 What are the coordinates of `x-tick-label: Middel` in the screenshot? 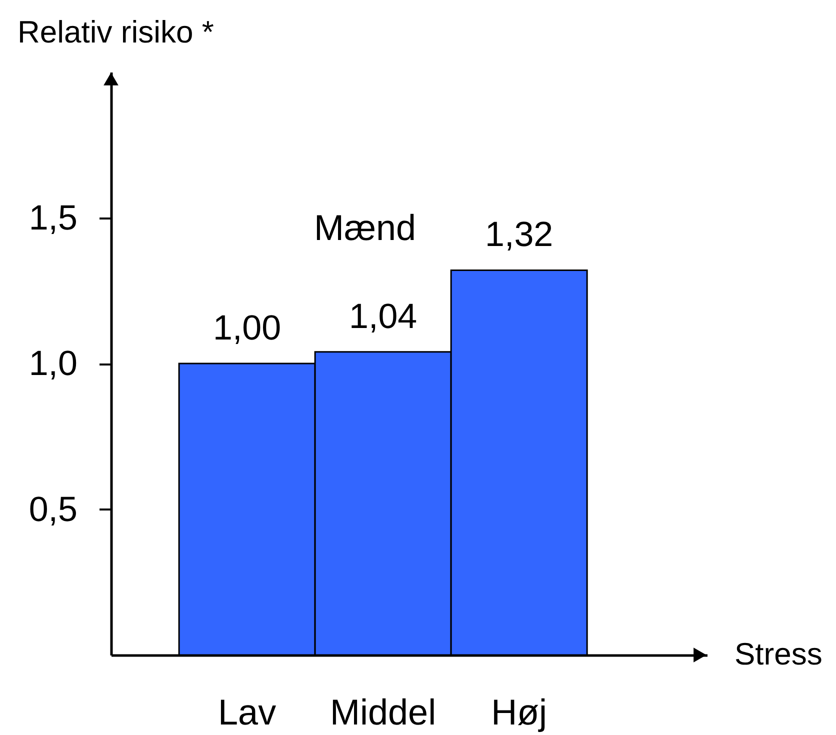 It's located at (383, 712).